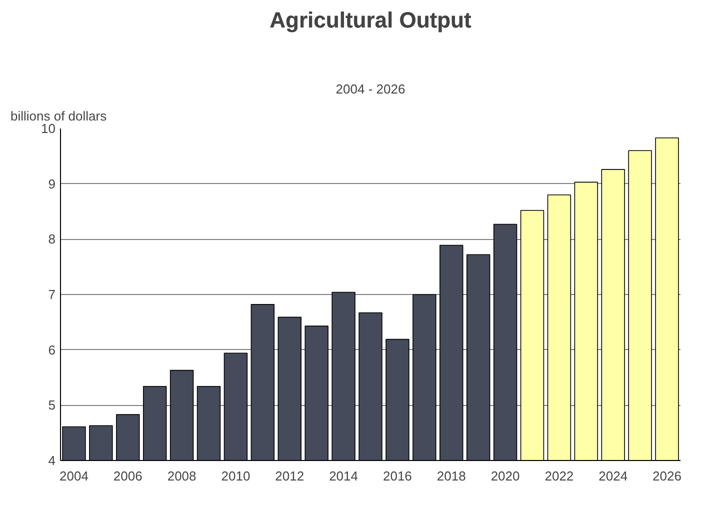 This screenshot has width=708, height=510. Describe the element at coordinates (52, 184) in the screenshot. I see `y-tick-label: 9` at that location.